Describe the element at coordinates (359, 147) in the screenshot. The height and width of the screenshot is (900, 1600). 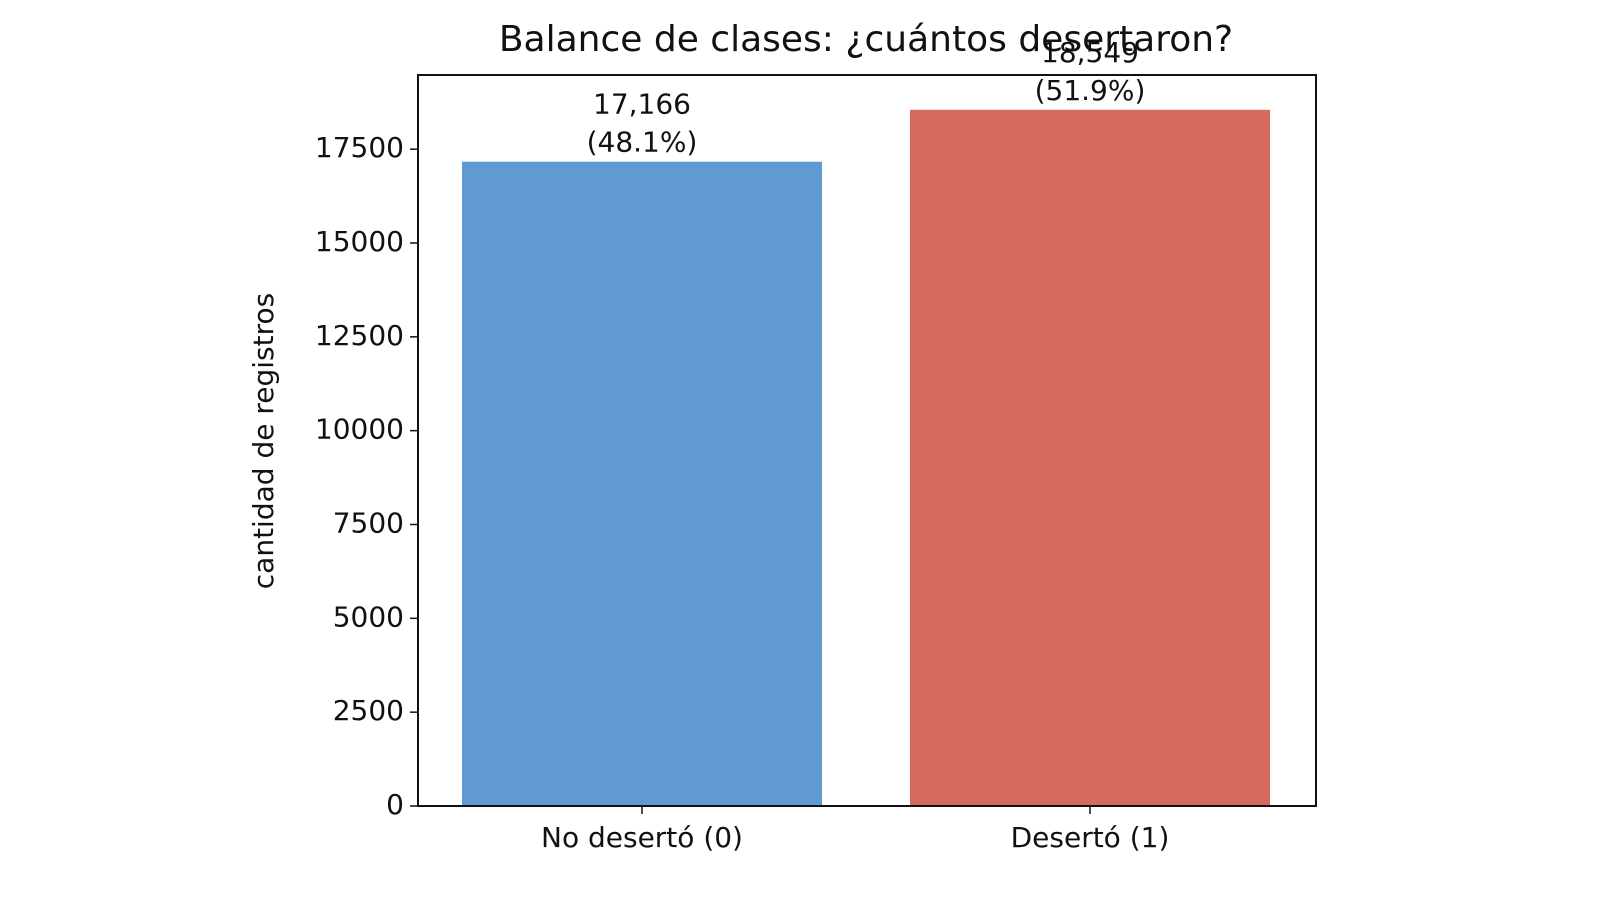
I see `y-tick-label: 17500` at that location.